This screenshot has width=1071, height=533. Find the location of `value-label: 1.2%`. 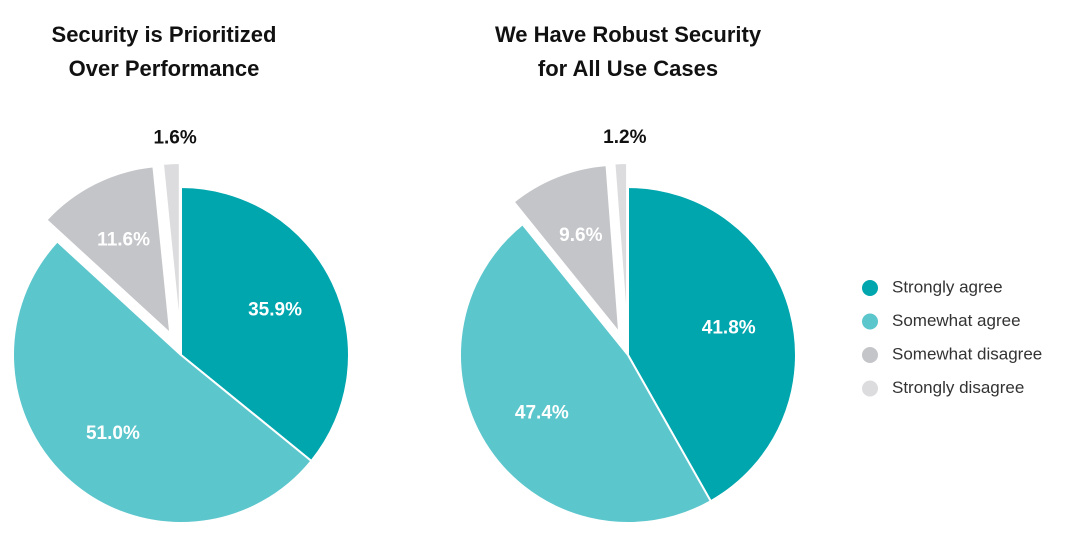

value-label: 1.2% is located at coordinates (624, 137).